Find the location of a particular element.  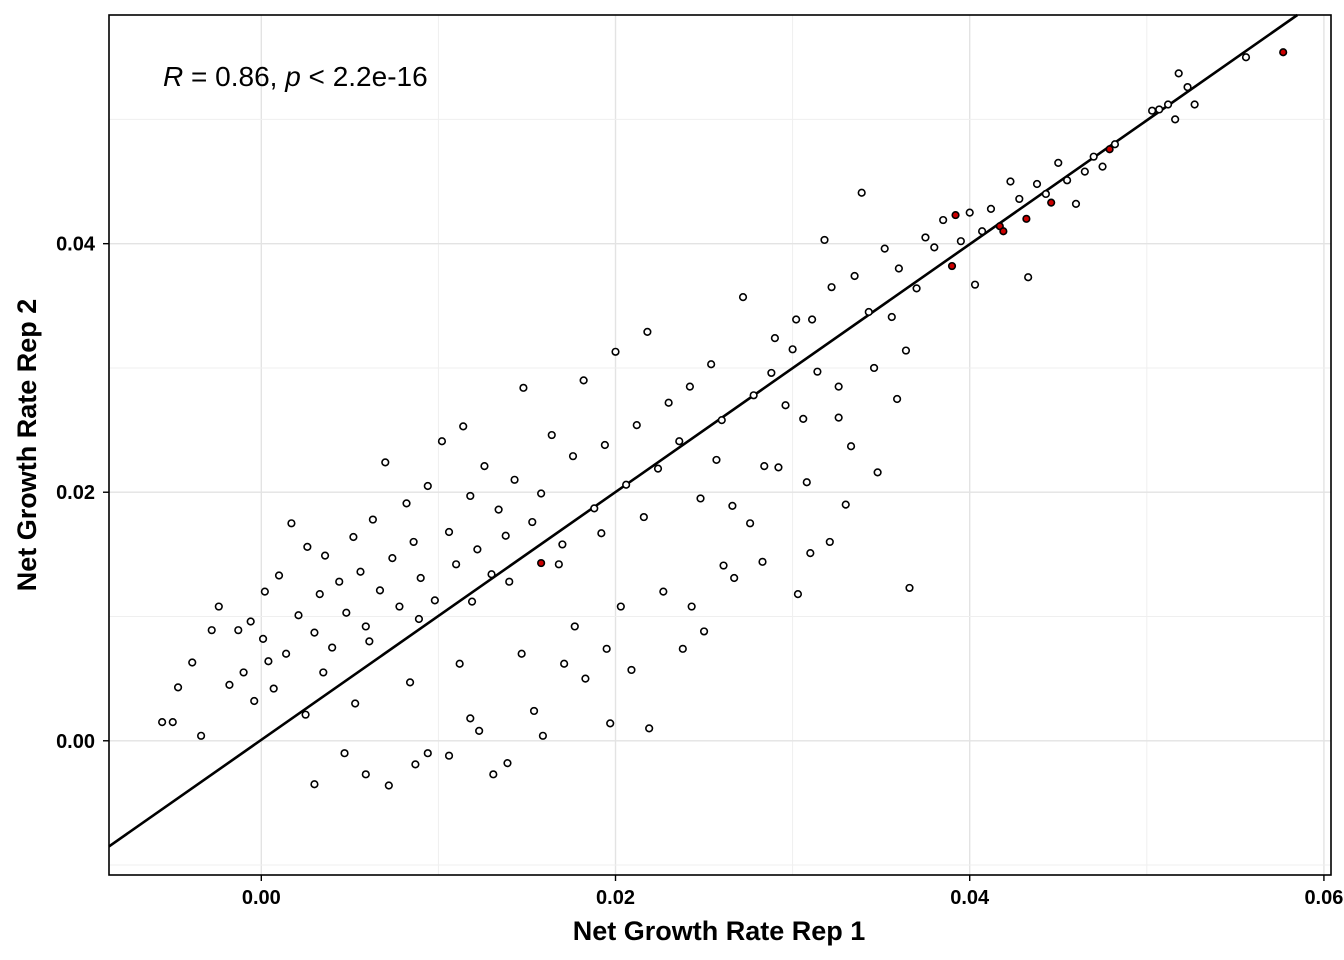

r-symbol: R is located at coordinates (173, 76).